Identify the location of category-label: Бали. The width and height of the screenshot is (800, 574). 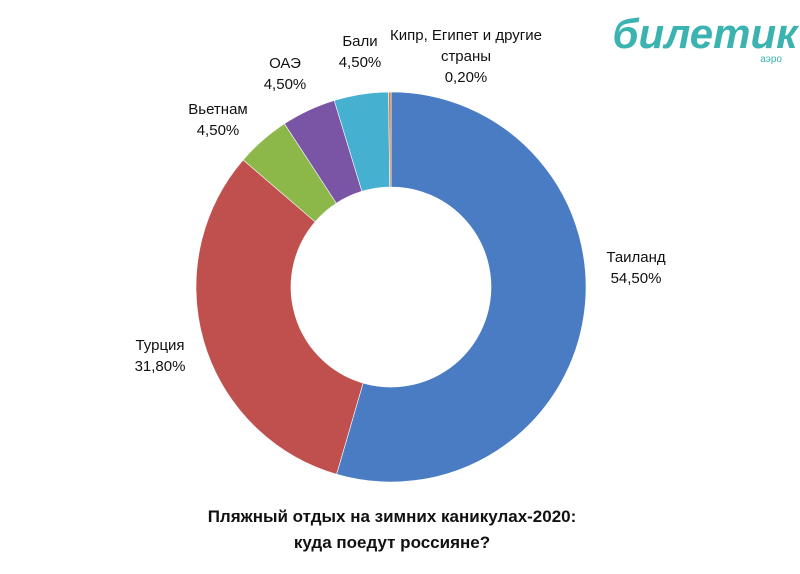
(359, 41).